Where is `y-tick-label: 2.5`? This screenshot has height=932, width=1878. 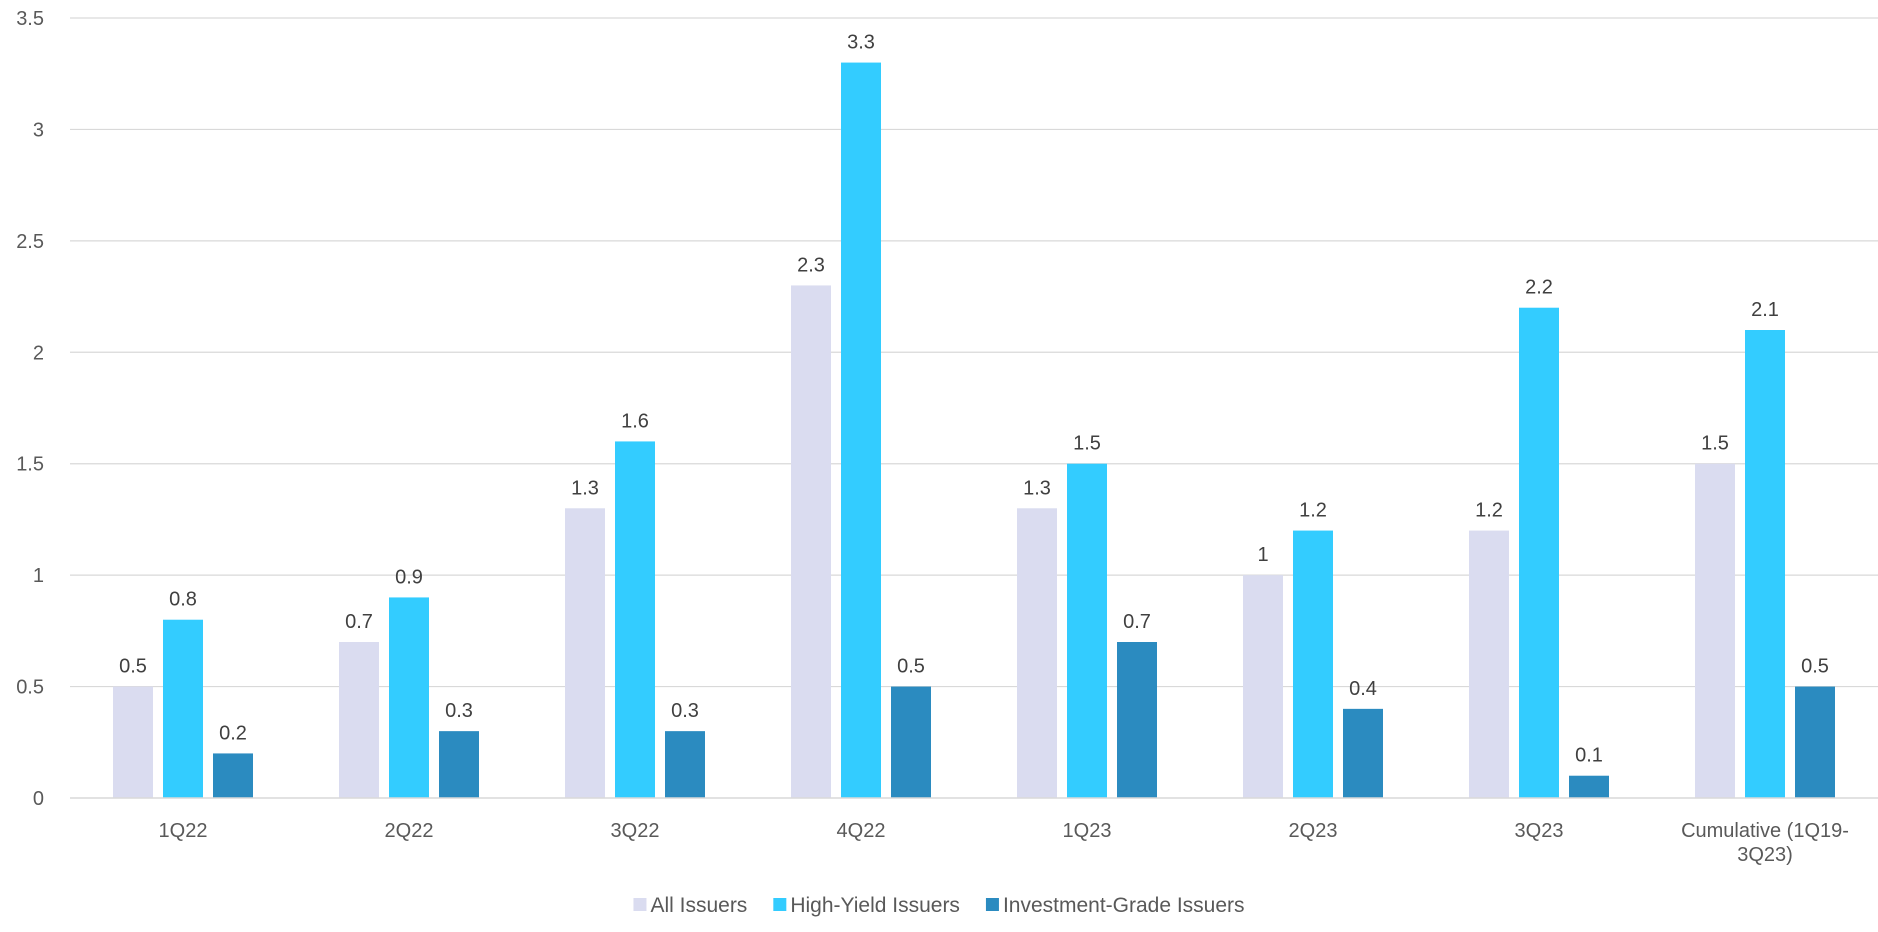
y-tick-label: 2.5 is located at coordinates (30, 242).